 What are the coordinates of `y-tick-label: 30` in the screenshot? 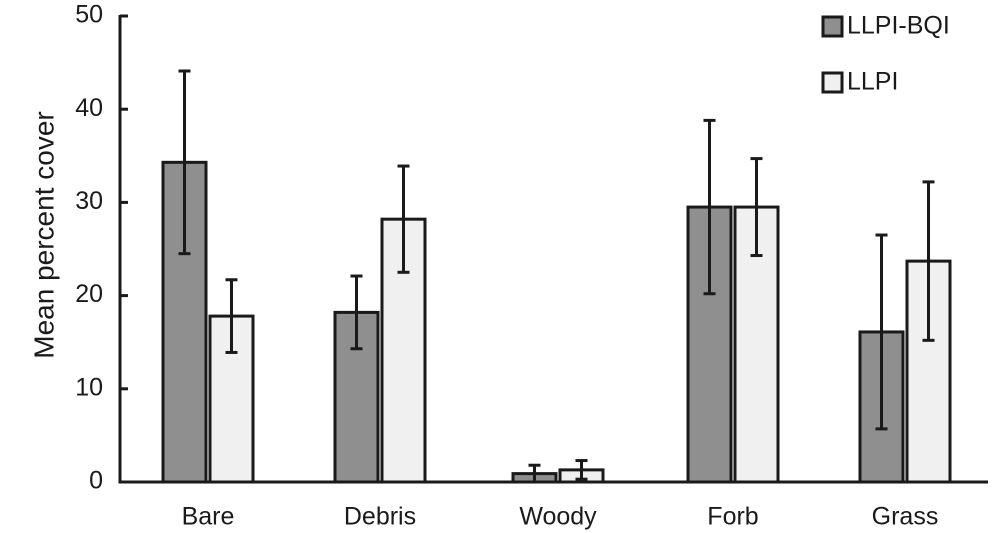 It's located at (89, 201).